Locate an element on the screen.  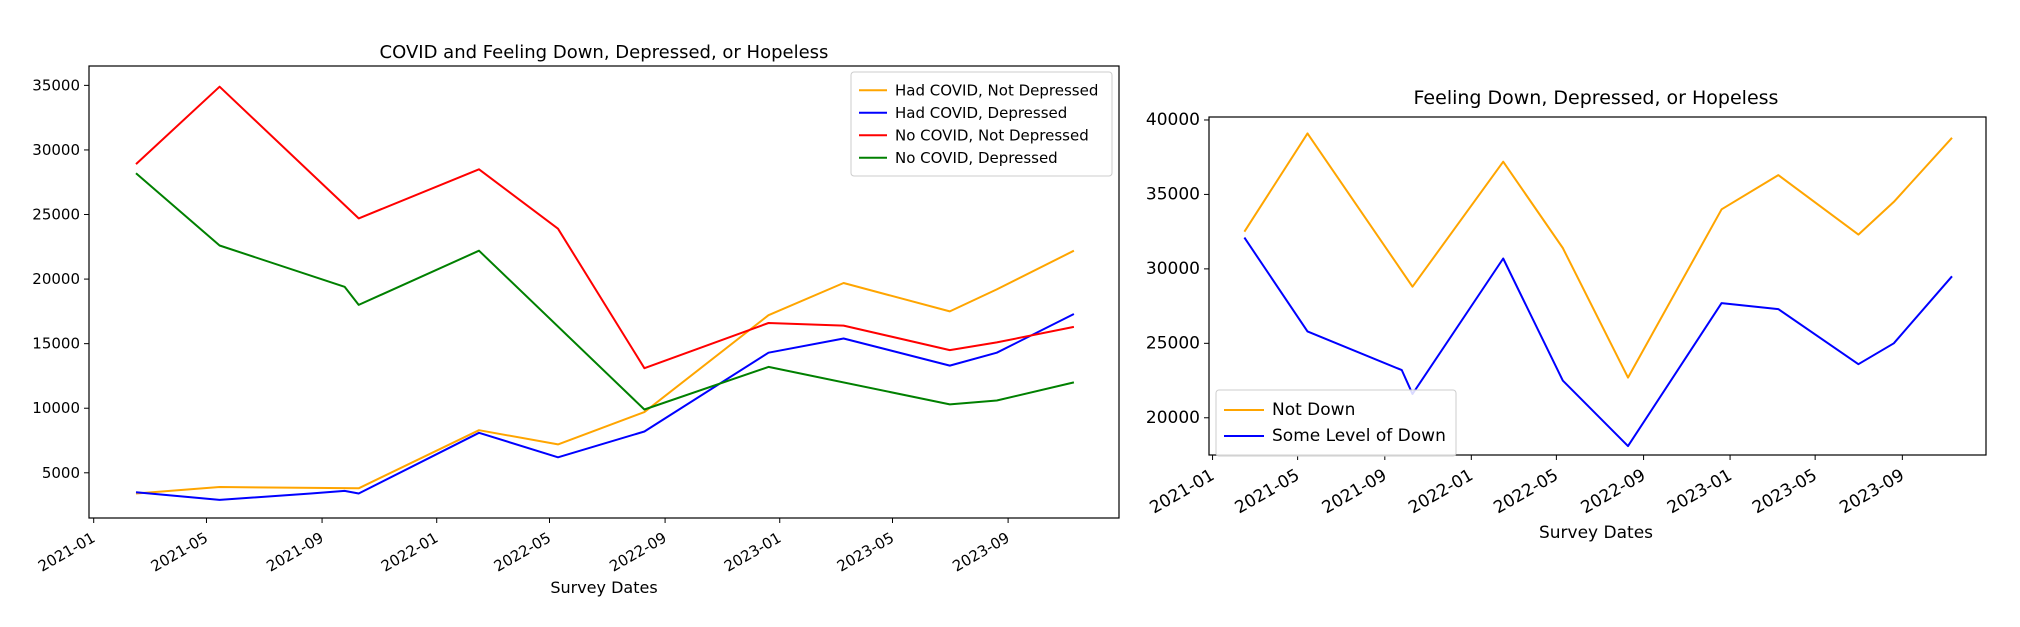
y-axis-ticks: 20000 25000 30000 35000 40000 is located at coordinates (1177, 269).